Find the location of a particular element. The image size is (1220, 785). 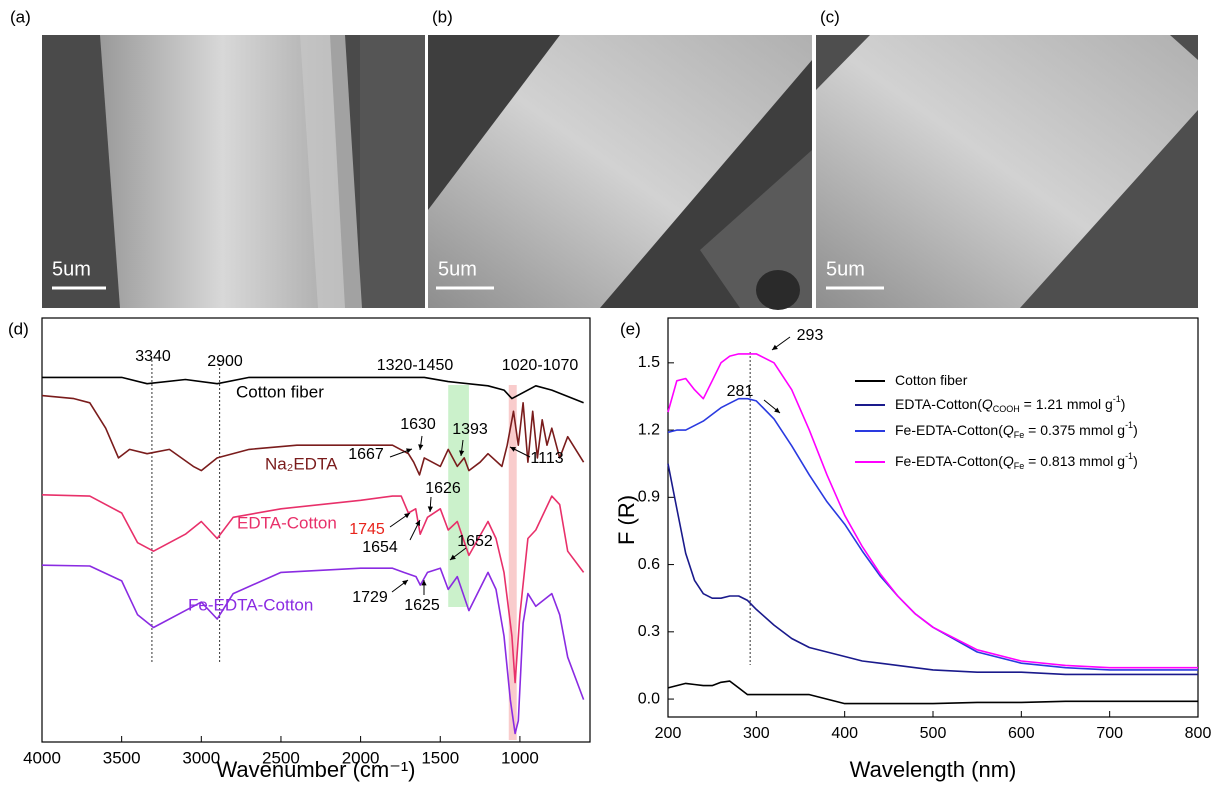

text-part: COOH is located at coordinates (1006, 409).